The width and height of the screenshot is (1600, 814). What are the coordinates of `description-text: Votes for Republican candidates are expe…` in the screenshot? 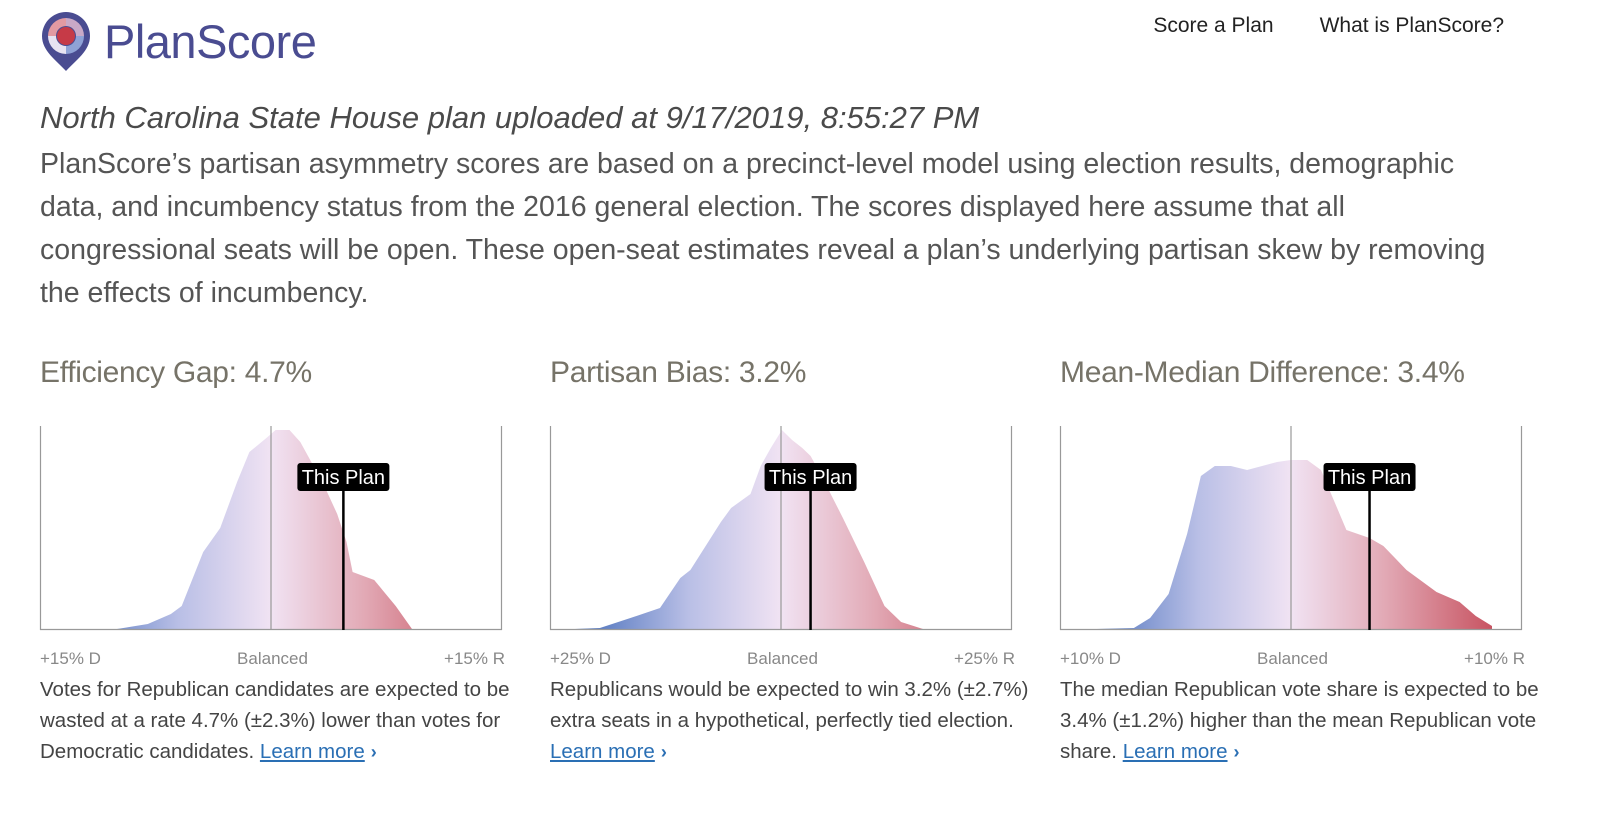 It's located at (275, 720).